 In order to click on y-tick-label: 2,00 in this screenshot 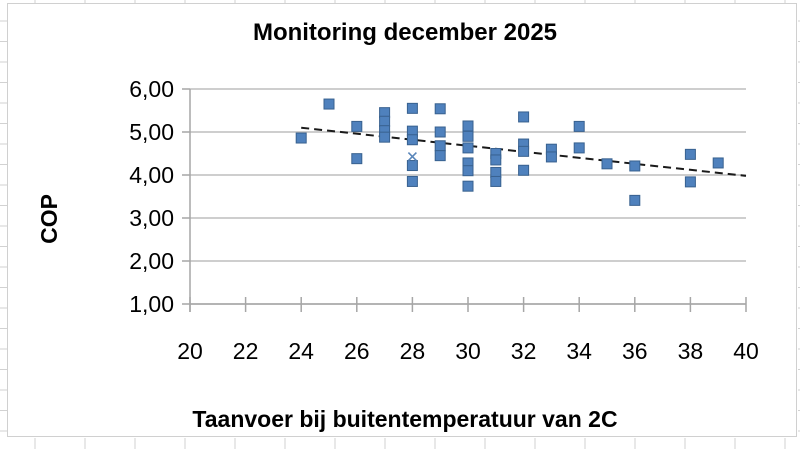, I will do `click(151, 261)`.